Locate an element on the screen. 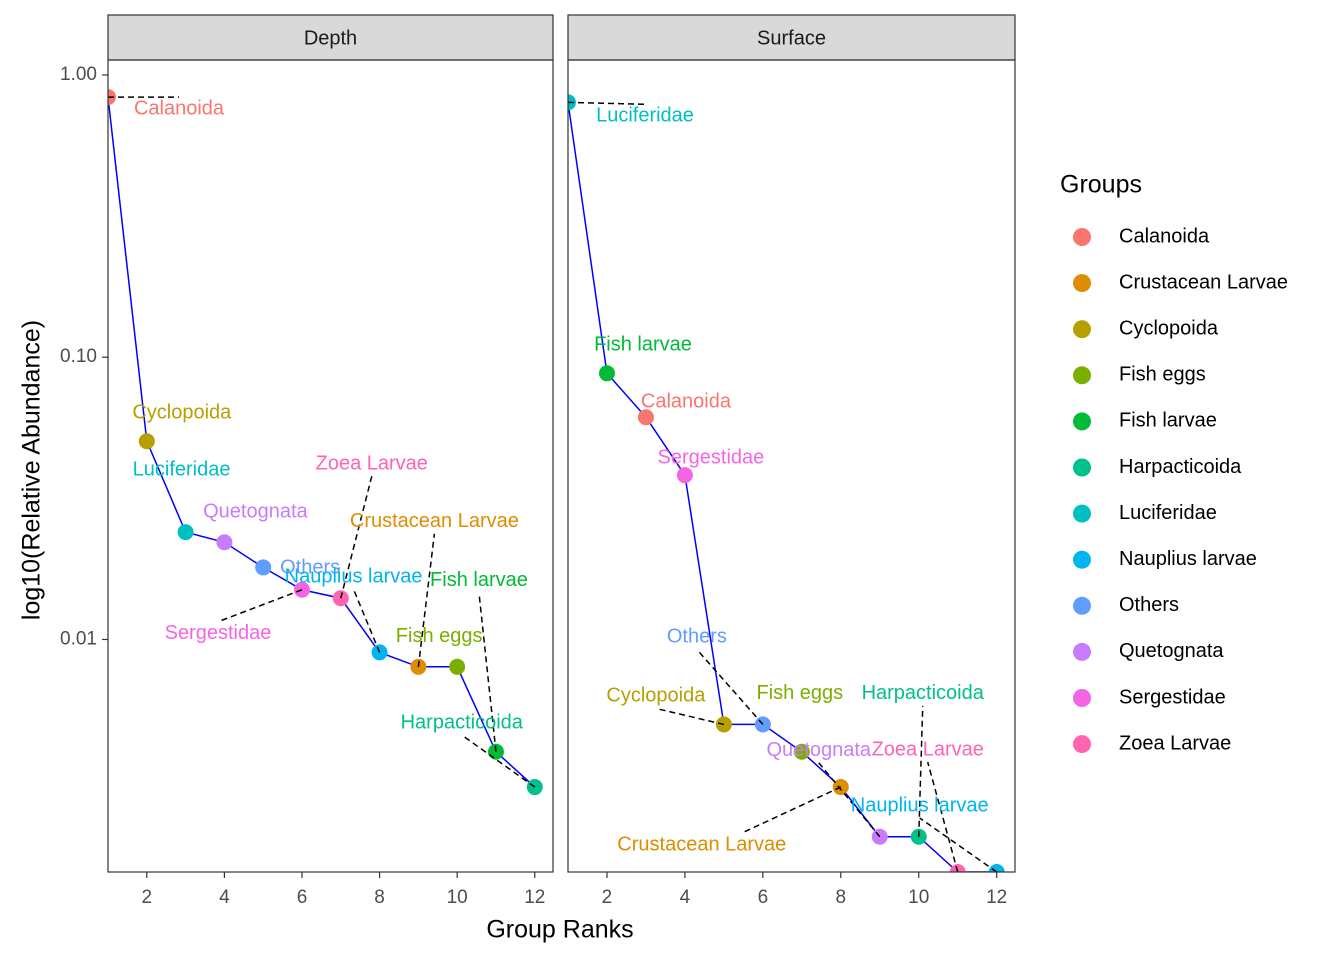  x-axis-label: Group Ranks is located at coordinates (559, 930).